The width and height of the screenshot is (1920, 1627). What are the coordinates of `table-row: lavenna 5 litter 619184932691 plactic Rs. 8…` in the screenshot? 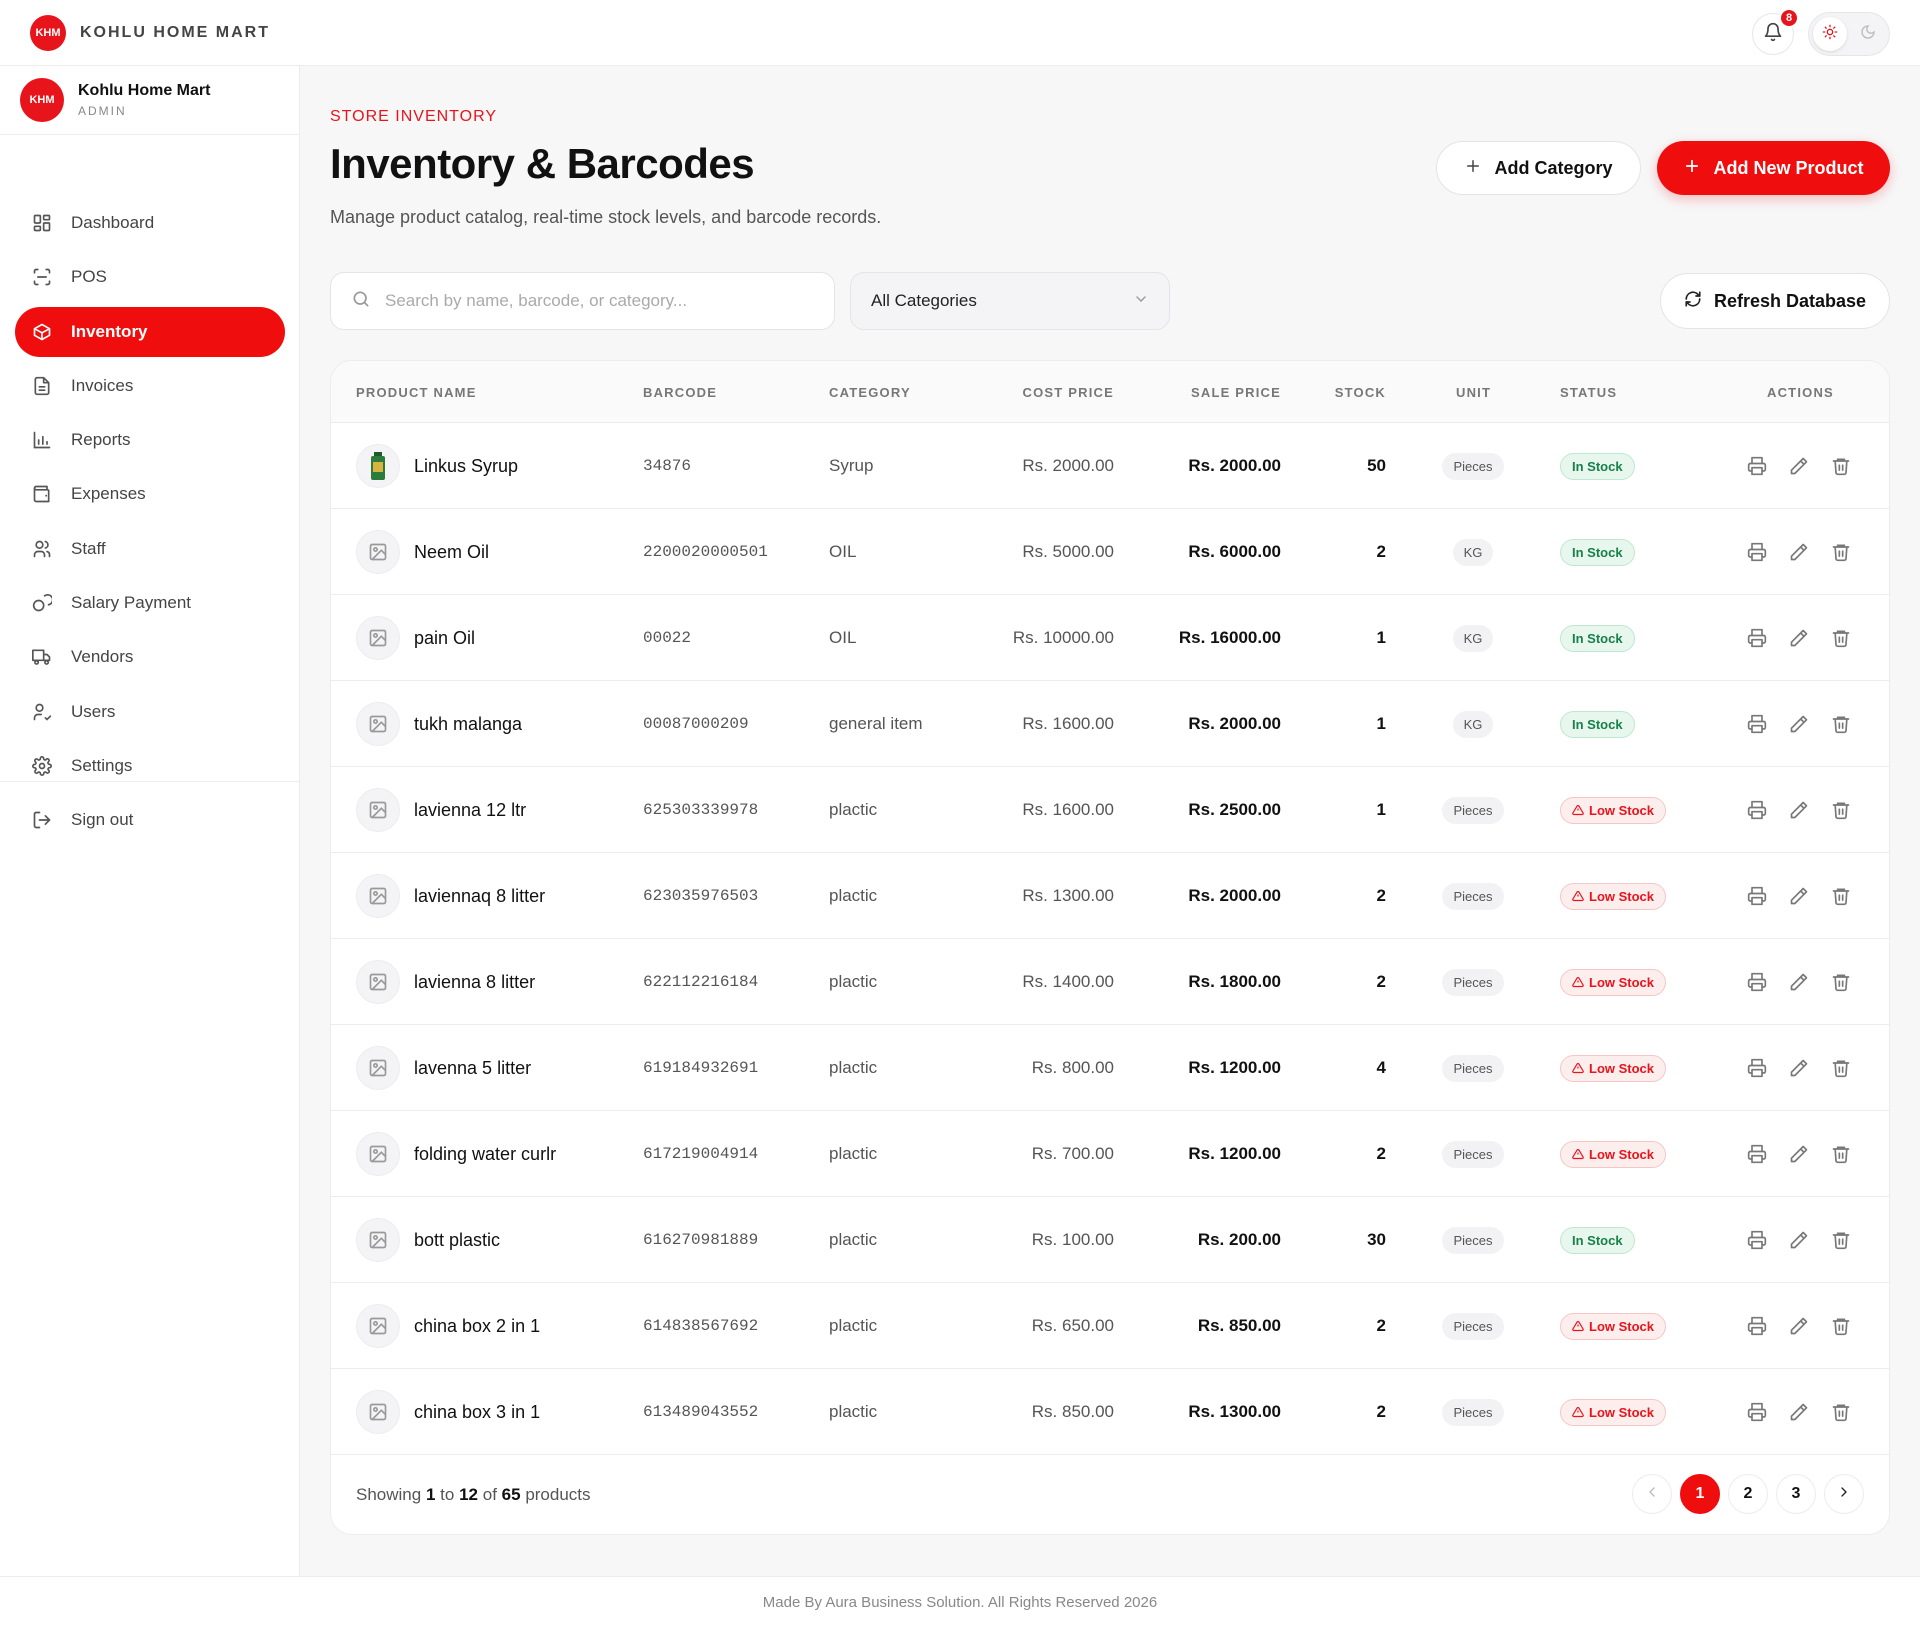 It's located at (1110, 1068).